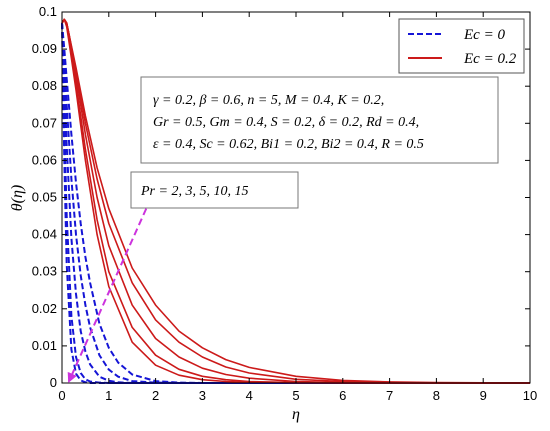  I want to click on x-tick-label: 1, so click(108, 395).